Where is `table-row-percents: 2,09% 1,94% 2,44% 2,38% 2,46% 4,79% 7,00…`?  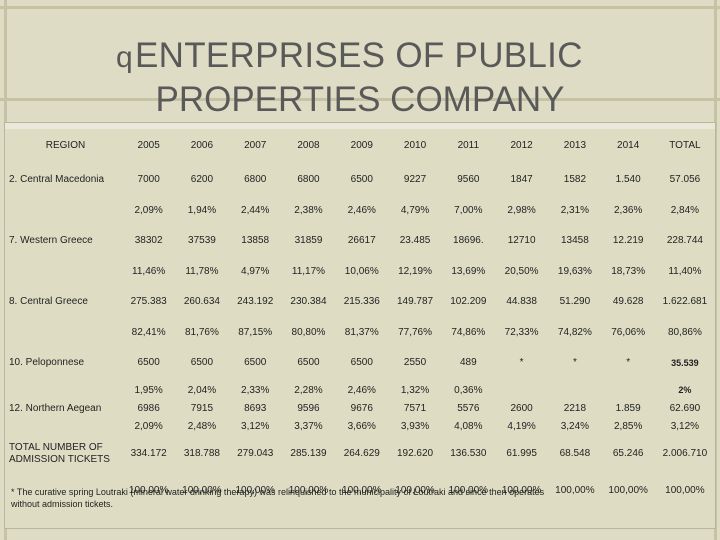 table-row-percents: 2,09% 1,94% 2,44% 2,38% 2,46% 4,79% 7,00… is located at coordinates (360, 210).